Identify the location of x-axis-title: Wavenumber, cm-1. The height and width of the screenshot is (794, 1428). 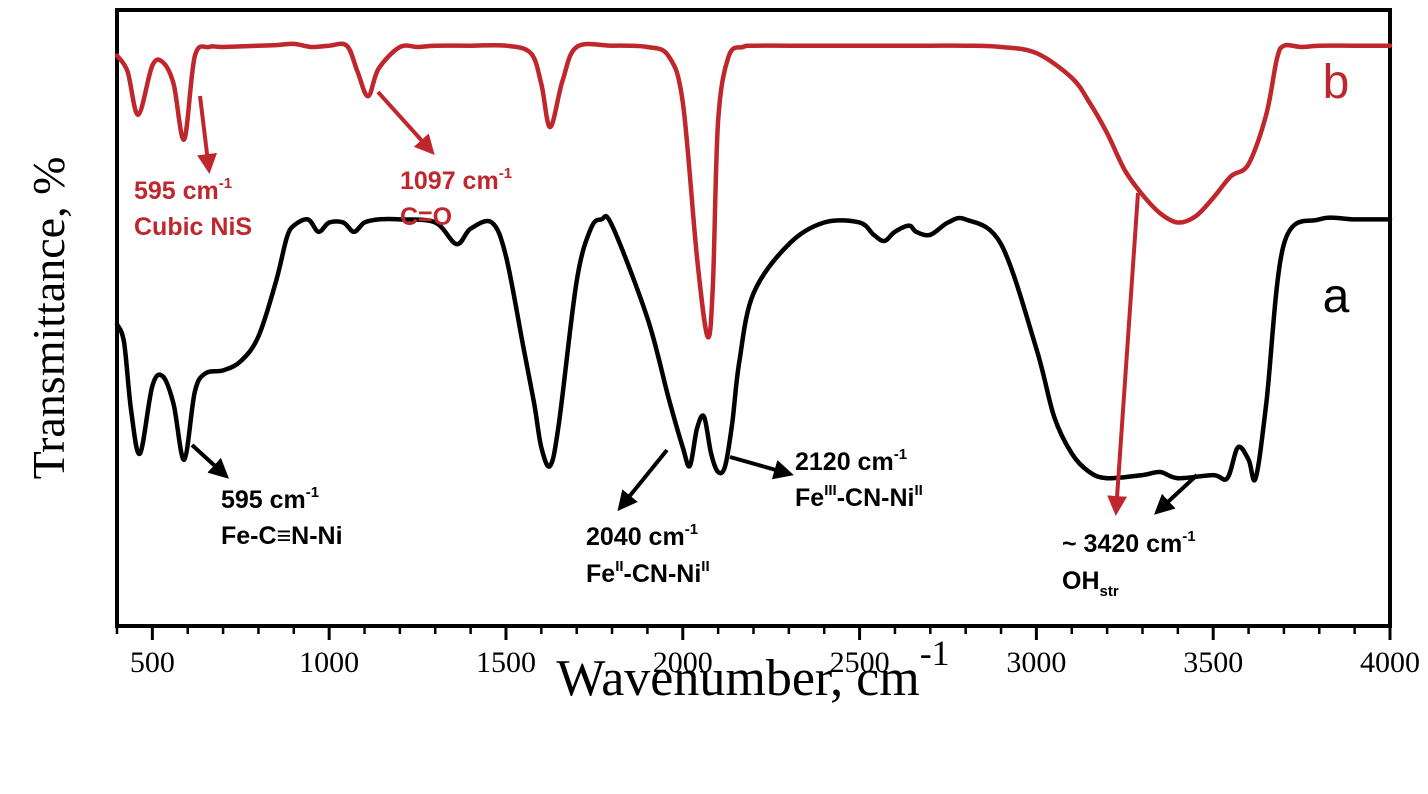
(752, 670).